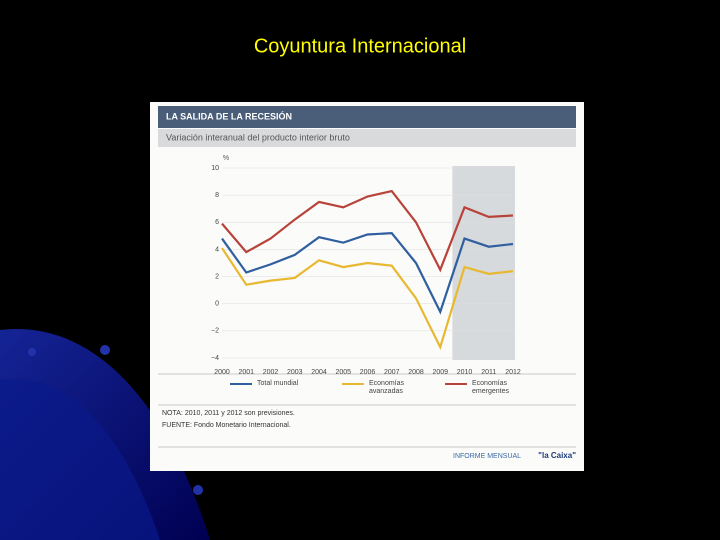  What do you see at coordinates (222, 372) in the screenshot?
I see `x-tick-label: 2000` at bounding box center [222, 372].